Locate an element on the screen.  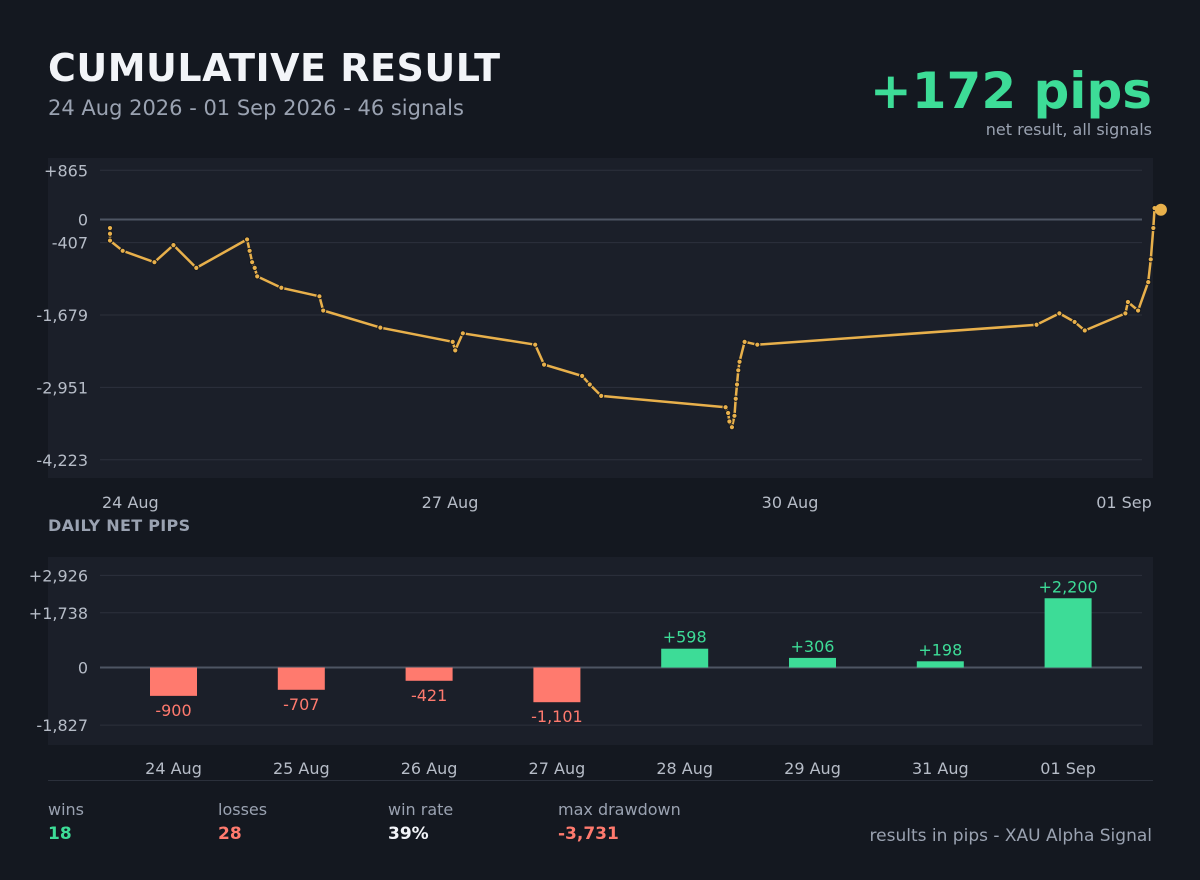
page-title: CUMULATIVE RESULT is located at coordinates (274, 68).